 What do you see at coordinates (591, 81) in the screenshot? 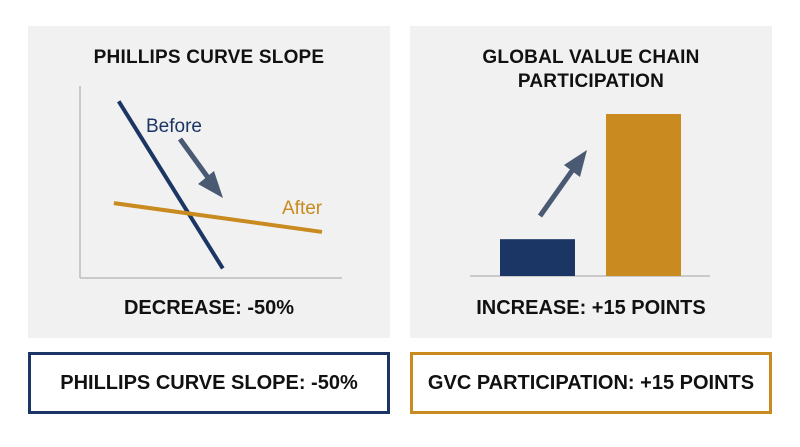
I see `gvc-title-line2: PARTICIPATION` at bounding box center [591, 81].